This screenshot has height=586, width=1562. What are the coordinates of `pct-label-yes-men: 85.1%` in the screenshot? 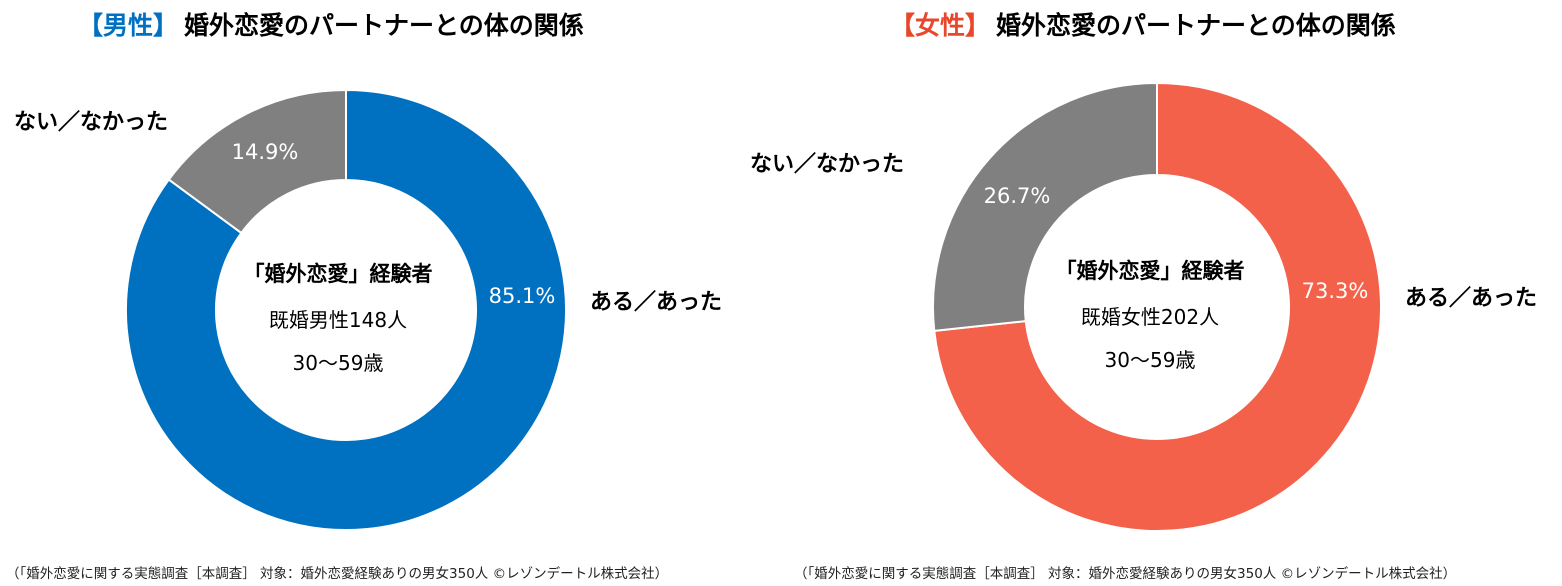 It's located at (522, 296).